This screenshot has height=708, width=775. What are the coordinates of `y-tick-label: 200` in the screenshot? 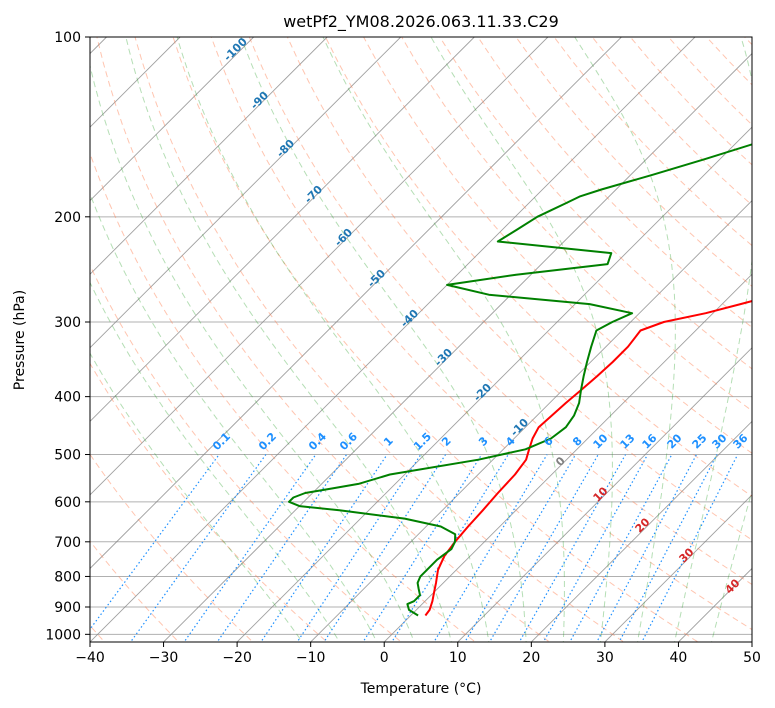 It's located at (67, 218).